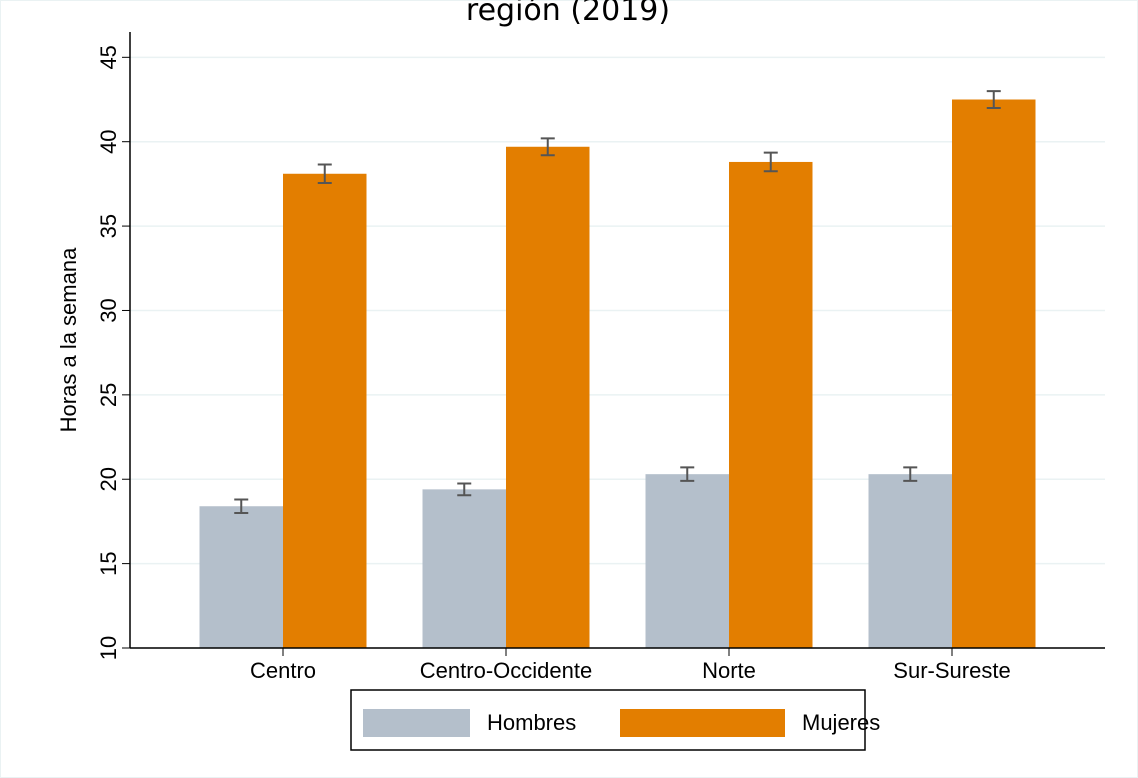  Describe the element at coordinates (506, 670) in the screenshot. I see `x-tick-label: Centro-Occidente` at that location.